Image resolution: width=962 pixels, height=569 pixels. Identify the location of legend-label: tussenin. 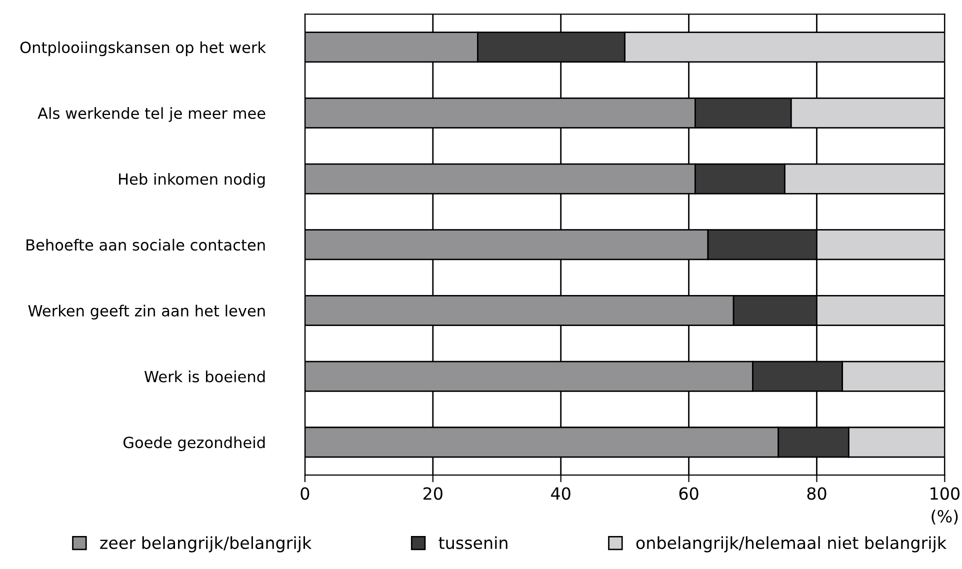
(473, 543).